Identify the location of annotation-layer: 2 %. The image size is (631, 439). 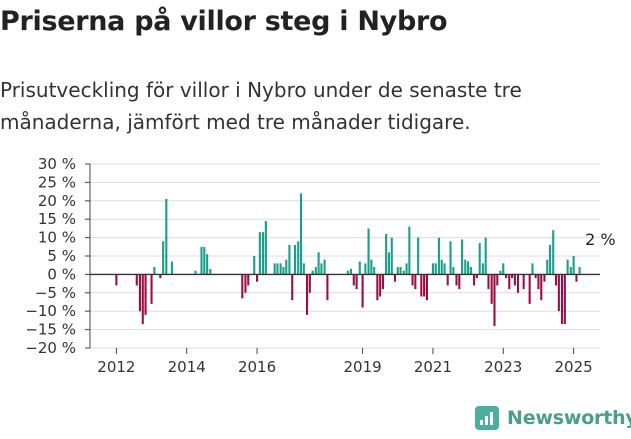
(600, 239).